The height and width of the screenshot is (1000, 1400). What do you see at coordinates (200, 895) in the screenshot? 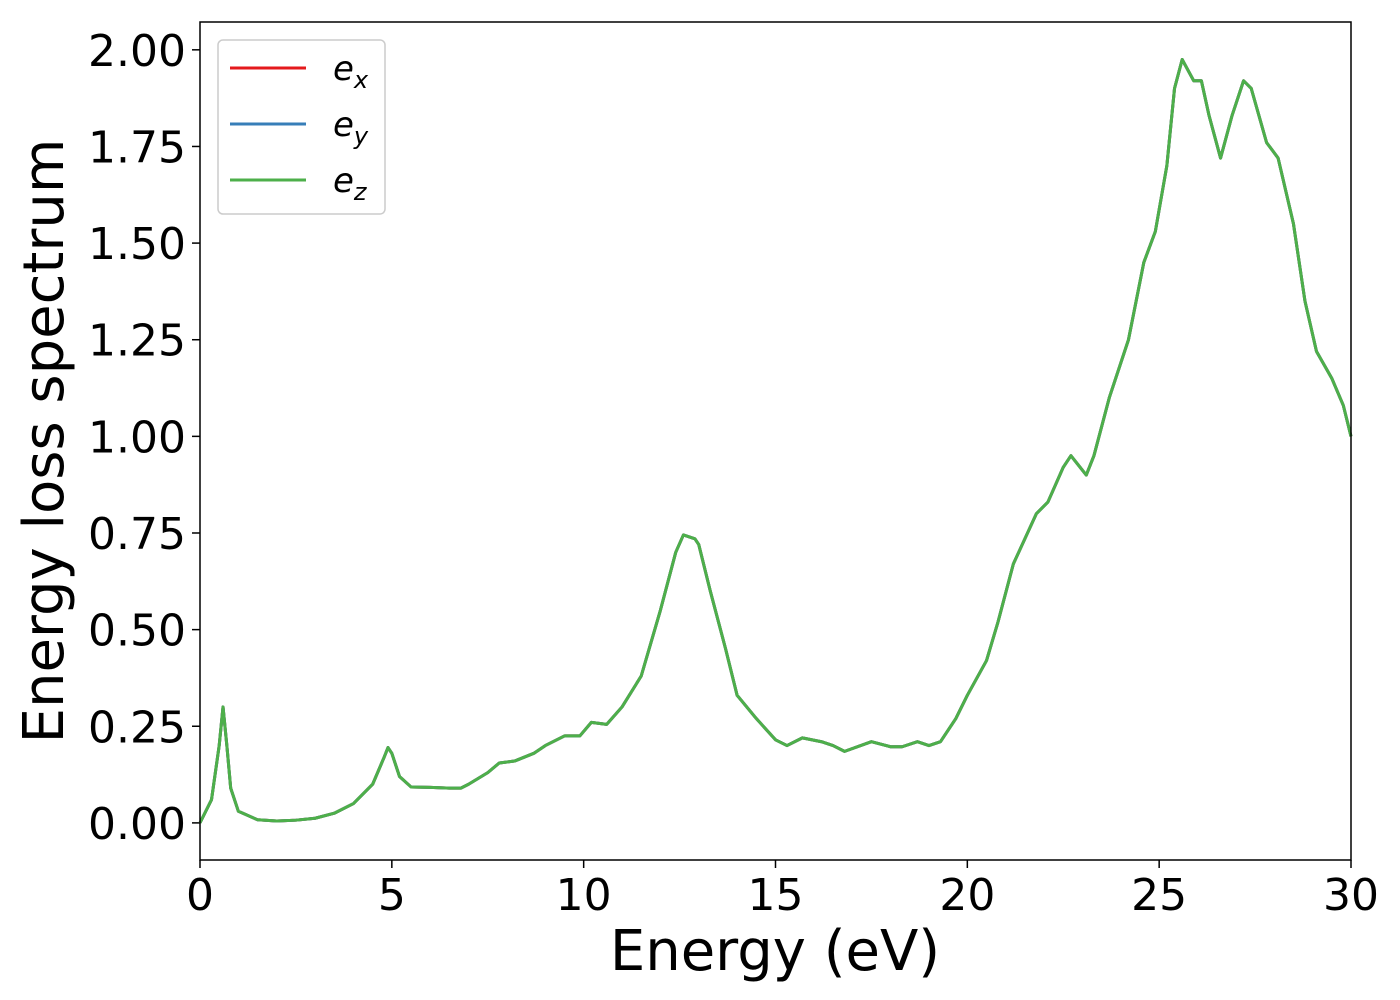
I see `x-tick-label: 0` at bounding box center [200, 895].